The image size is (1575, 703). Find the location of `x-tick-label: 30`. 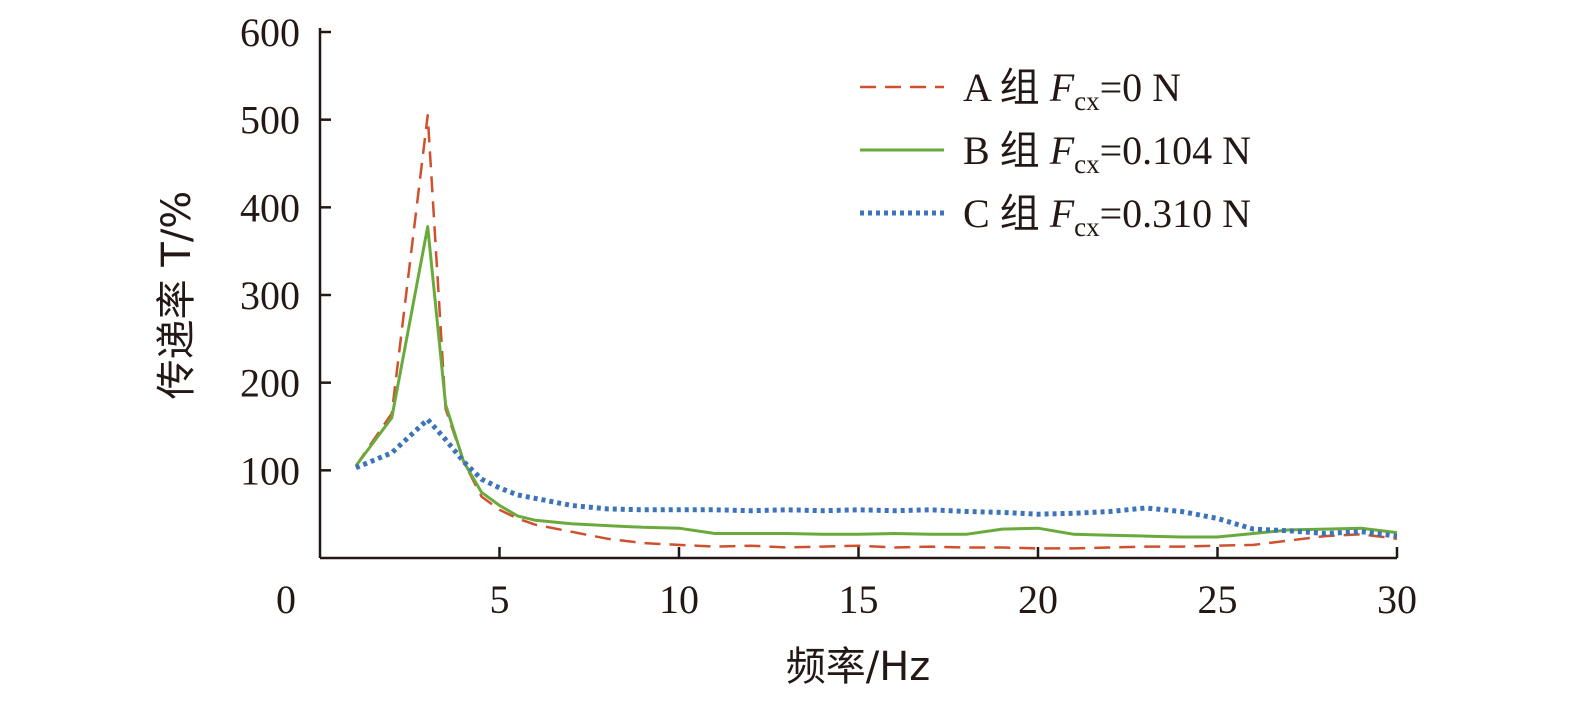

x-tick-label: 30 is located at coordinates (1397, 599).